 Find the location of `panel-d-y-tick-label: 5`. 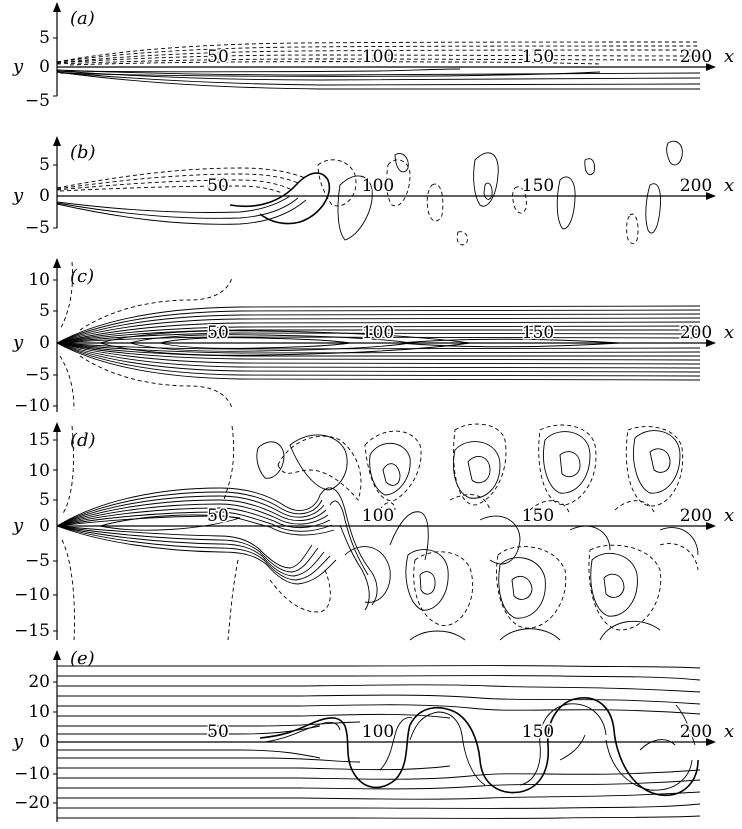

panel-d-y-tick-label: 5 is located at coordinates (44, 500).